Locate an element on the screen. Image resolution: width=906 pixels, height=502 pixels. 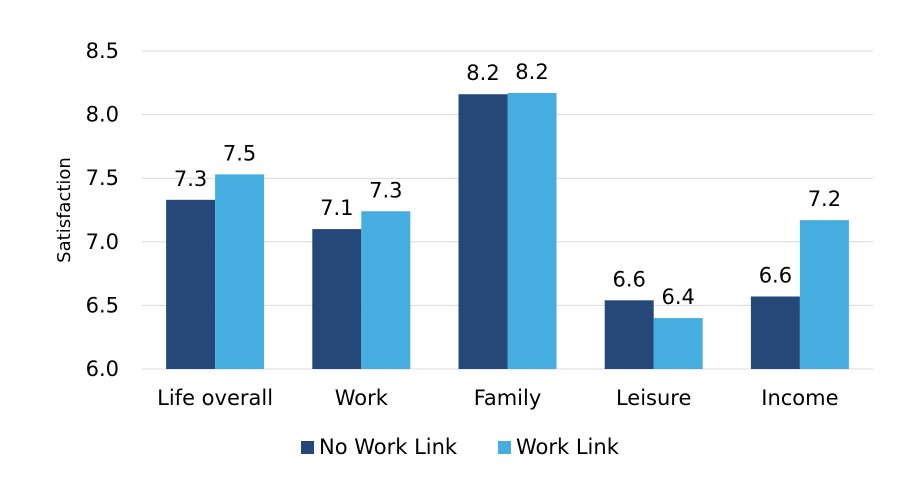
data-label: 6.4 is located at coordinates (677, 297).